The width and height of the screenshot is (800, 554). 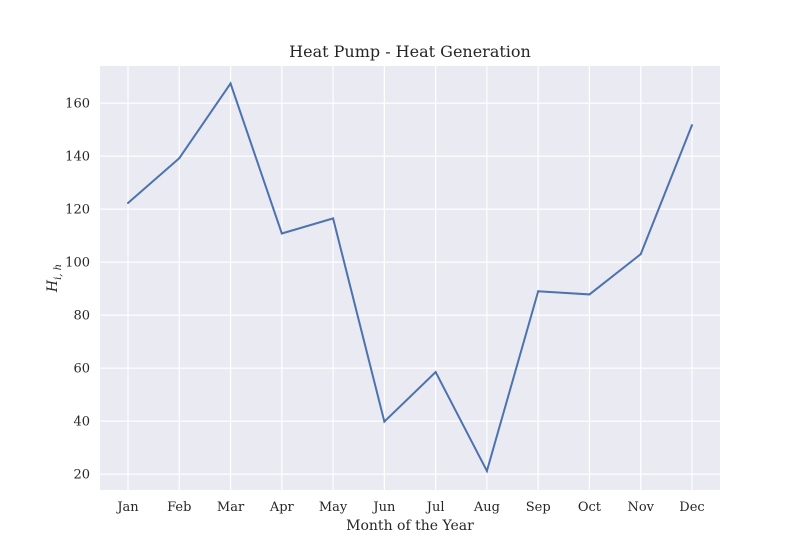 What do you see at coordinates (410, 51) in the screenshot?
I see `chart-title: Heat Pump - Heat Generation` at bounding box center [410, 51].